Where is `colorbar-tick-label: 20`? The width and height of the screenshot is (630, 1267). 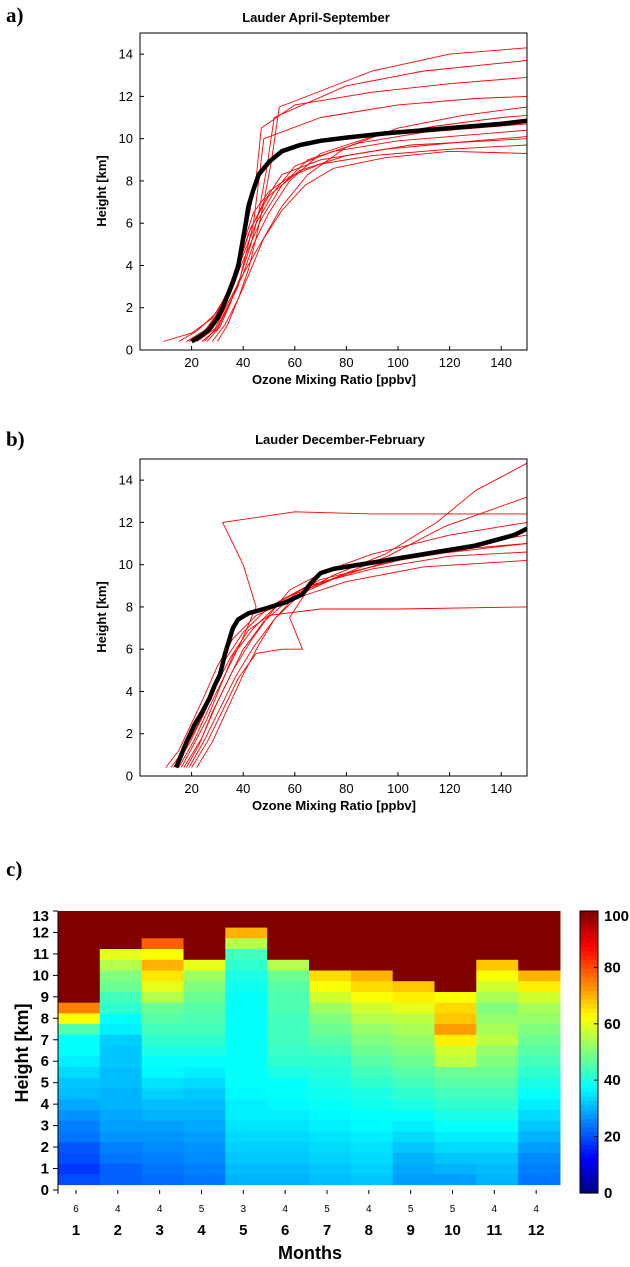 colorbar-tick-label: 20 is located at coordinates (612, 1137).